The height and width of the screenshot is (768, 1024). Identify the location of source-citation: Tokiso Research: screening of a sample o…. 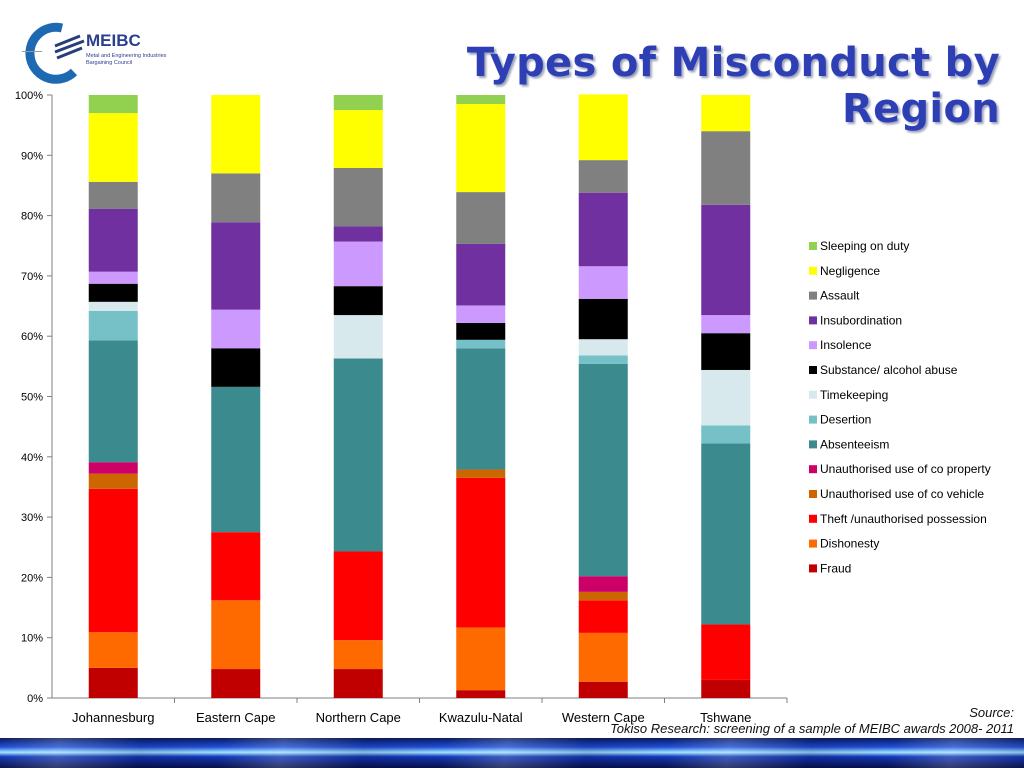
(812, 728).